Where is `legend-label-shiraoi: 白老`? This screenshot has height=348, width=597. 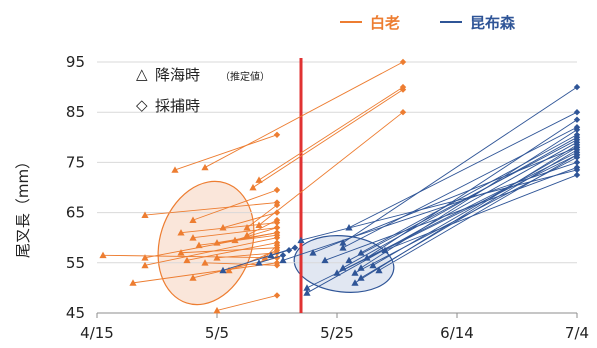 legend-label-shiraoi: 白老 is located at coordinates (385, 23).